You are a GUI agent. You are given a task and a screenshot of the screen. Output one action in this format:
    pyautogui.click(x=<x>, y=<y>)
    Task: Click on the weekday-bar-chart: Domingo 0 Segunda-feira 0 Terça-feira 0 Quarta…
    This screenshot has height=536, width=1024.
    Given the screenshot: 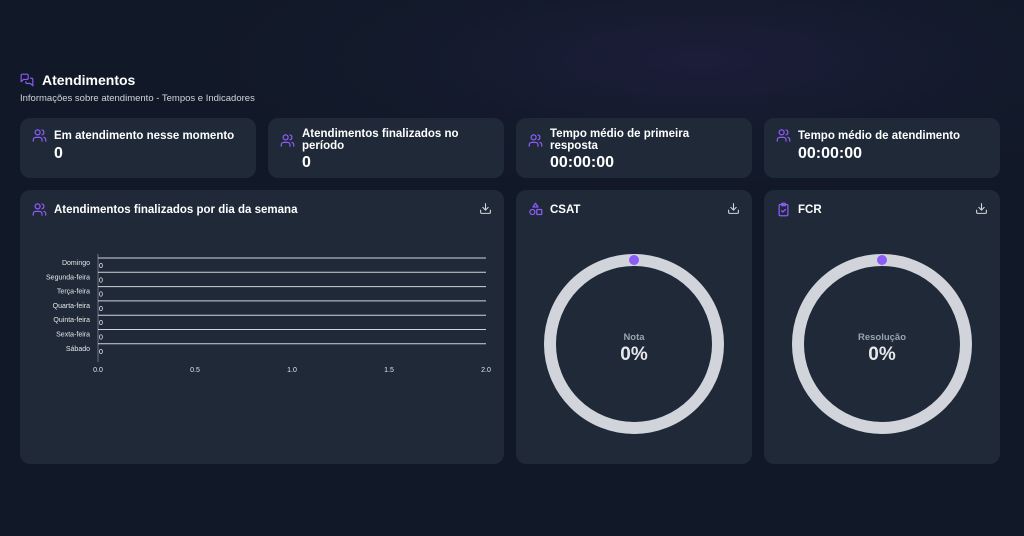 What is the action you would take?
    pyautogui.click(x=268, y=314)
    